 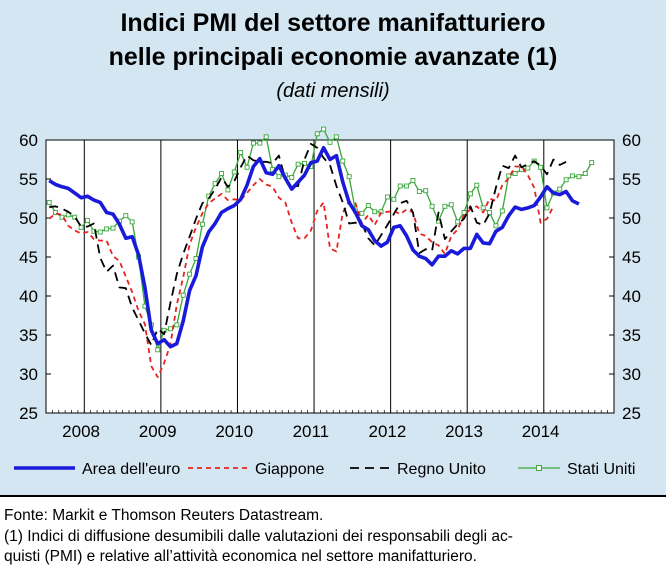 I want to click on x-year-label: 2012, so click(x=388, y=431).